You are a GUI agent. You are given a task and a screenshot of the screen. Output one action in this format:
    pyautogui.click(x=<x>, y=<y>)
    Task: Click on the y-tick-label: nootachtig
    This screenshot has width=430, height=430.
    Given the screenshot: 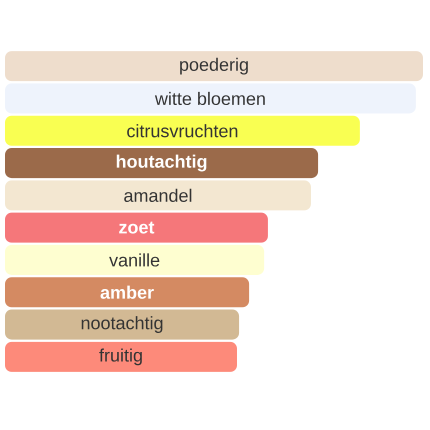 What is the action you would take?
    pyautogui.click(x=122, y=324)
    